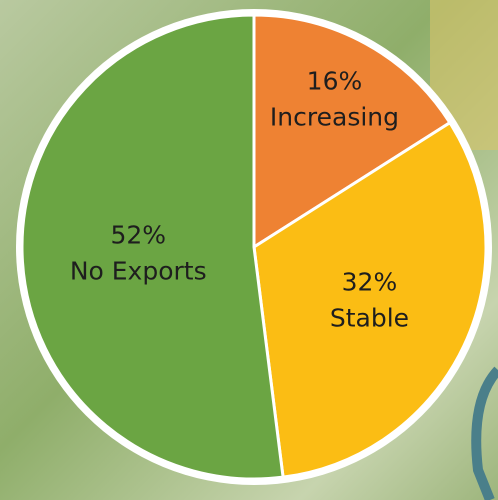 This screenshot has height=500, width=498. What do you see at coordinates (370, 281) in the screenshot?
I see `value-label: 32%` at bounding box center [370, 281].